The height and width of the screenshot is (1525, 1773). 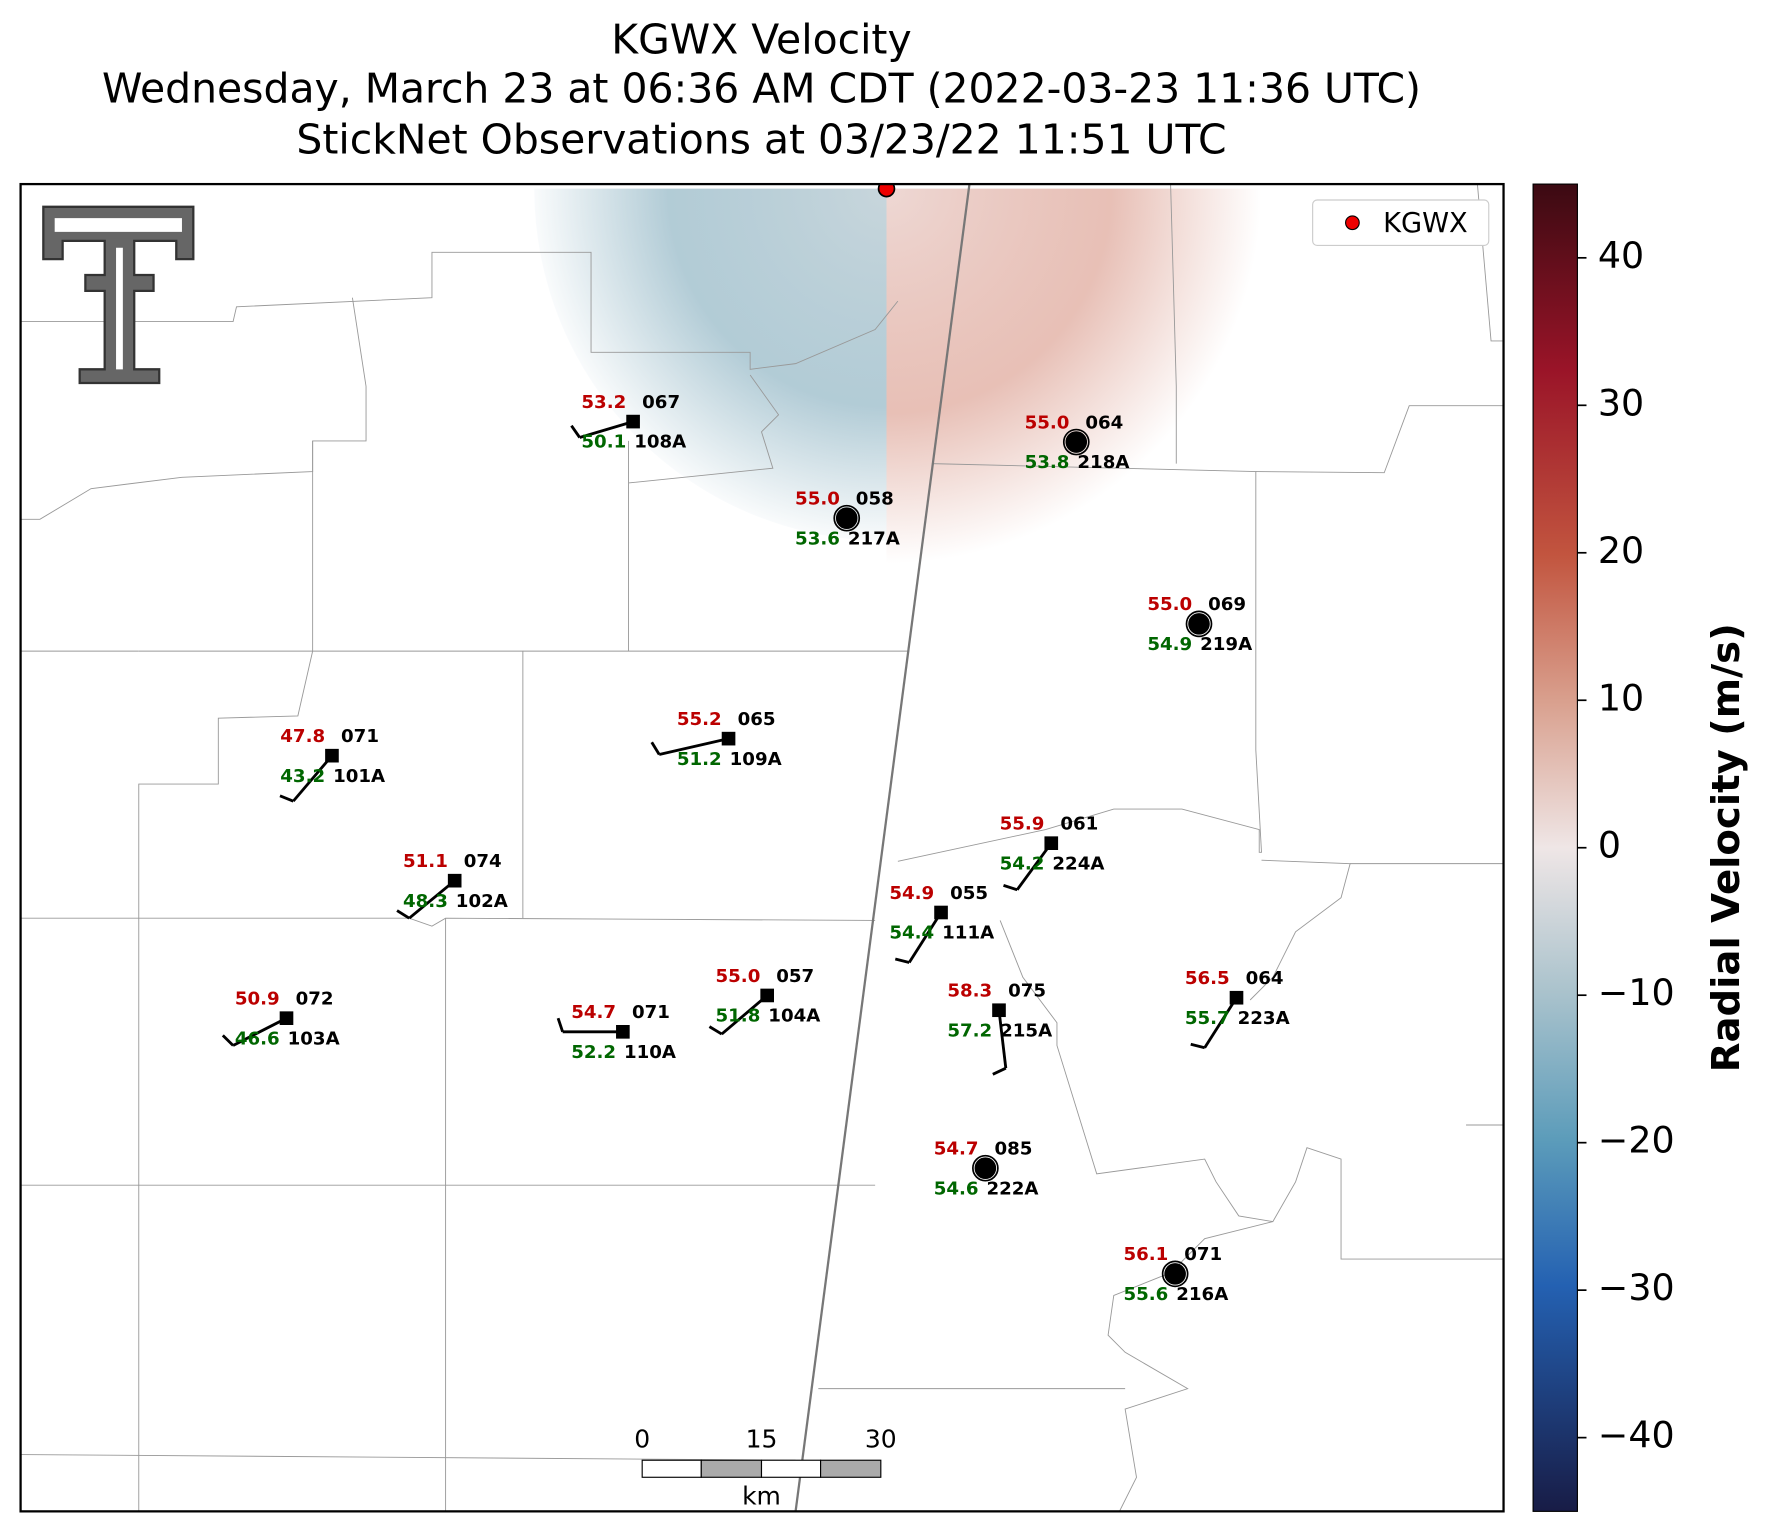 What do you see at coordinates (425, 901) in the screenshot?
I see `dewpoint: 48.3` at bounding box center [425, 901].